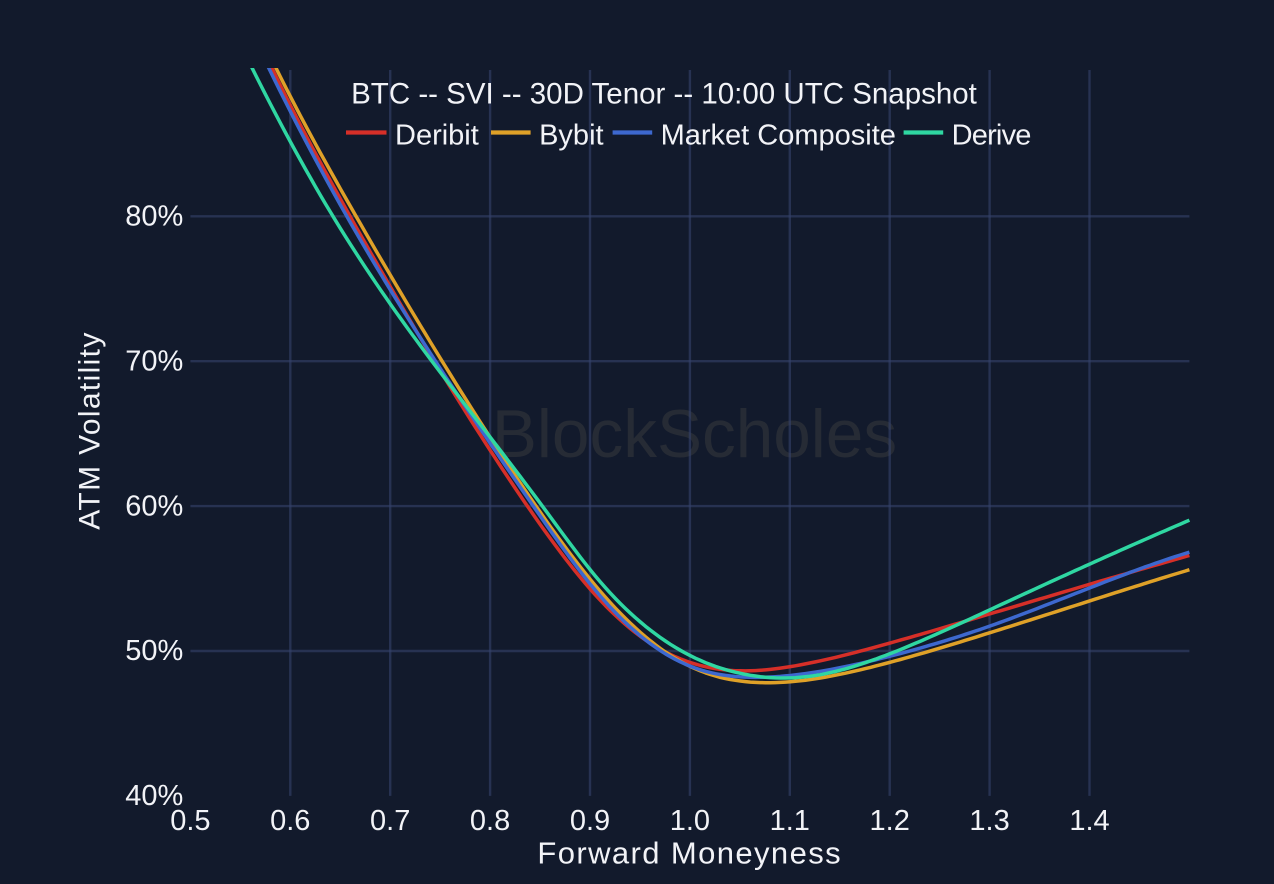  What do you see at coordinates (190, 821) in the screenshot?
I see `svg-text: 0.5` at bounding box center [190, 821].